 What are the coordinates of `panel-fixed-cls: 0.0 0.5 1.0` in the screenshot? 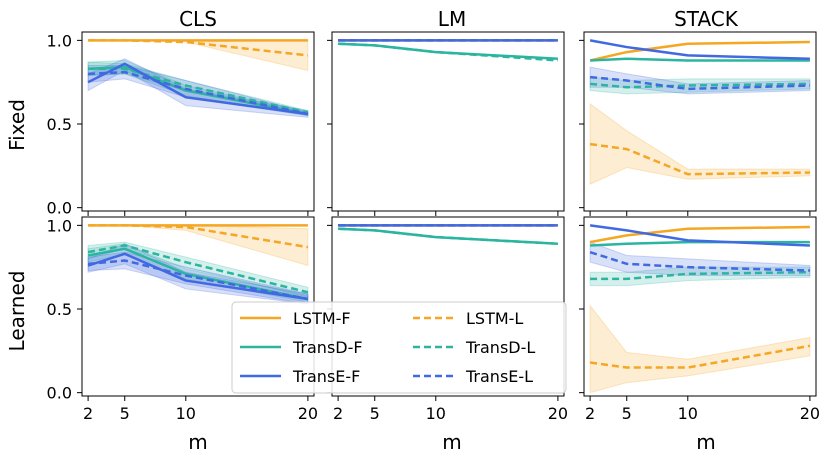 It's located at (181, 124).